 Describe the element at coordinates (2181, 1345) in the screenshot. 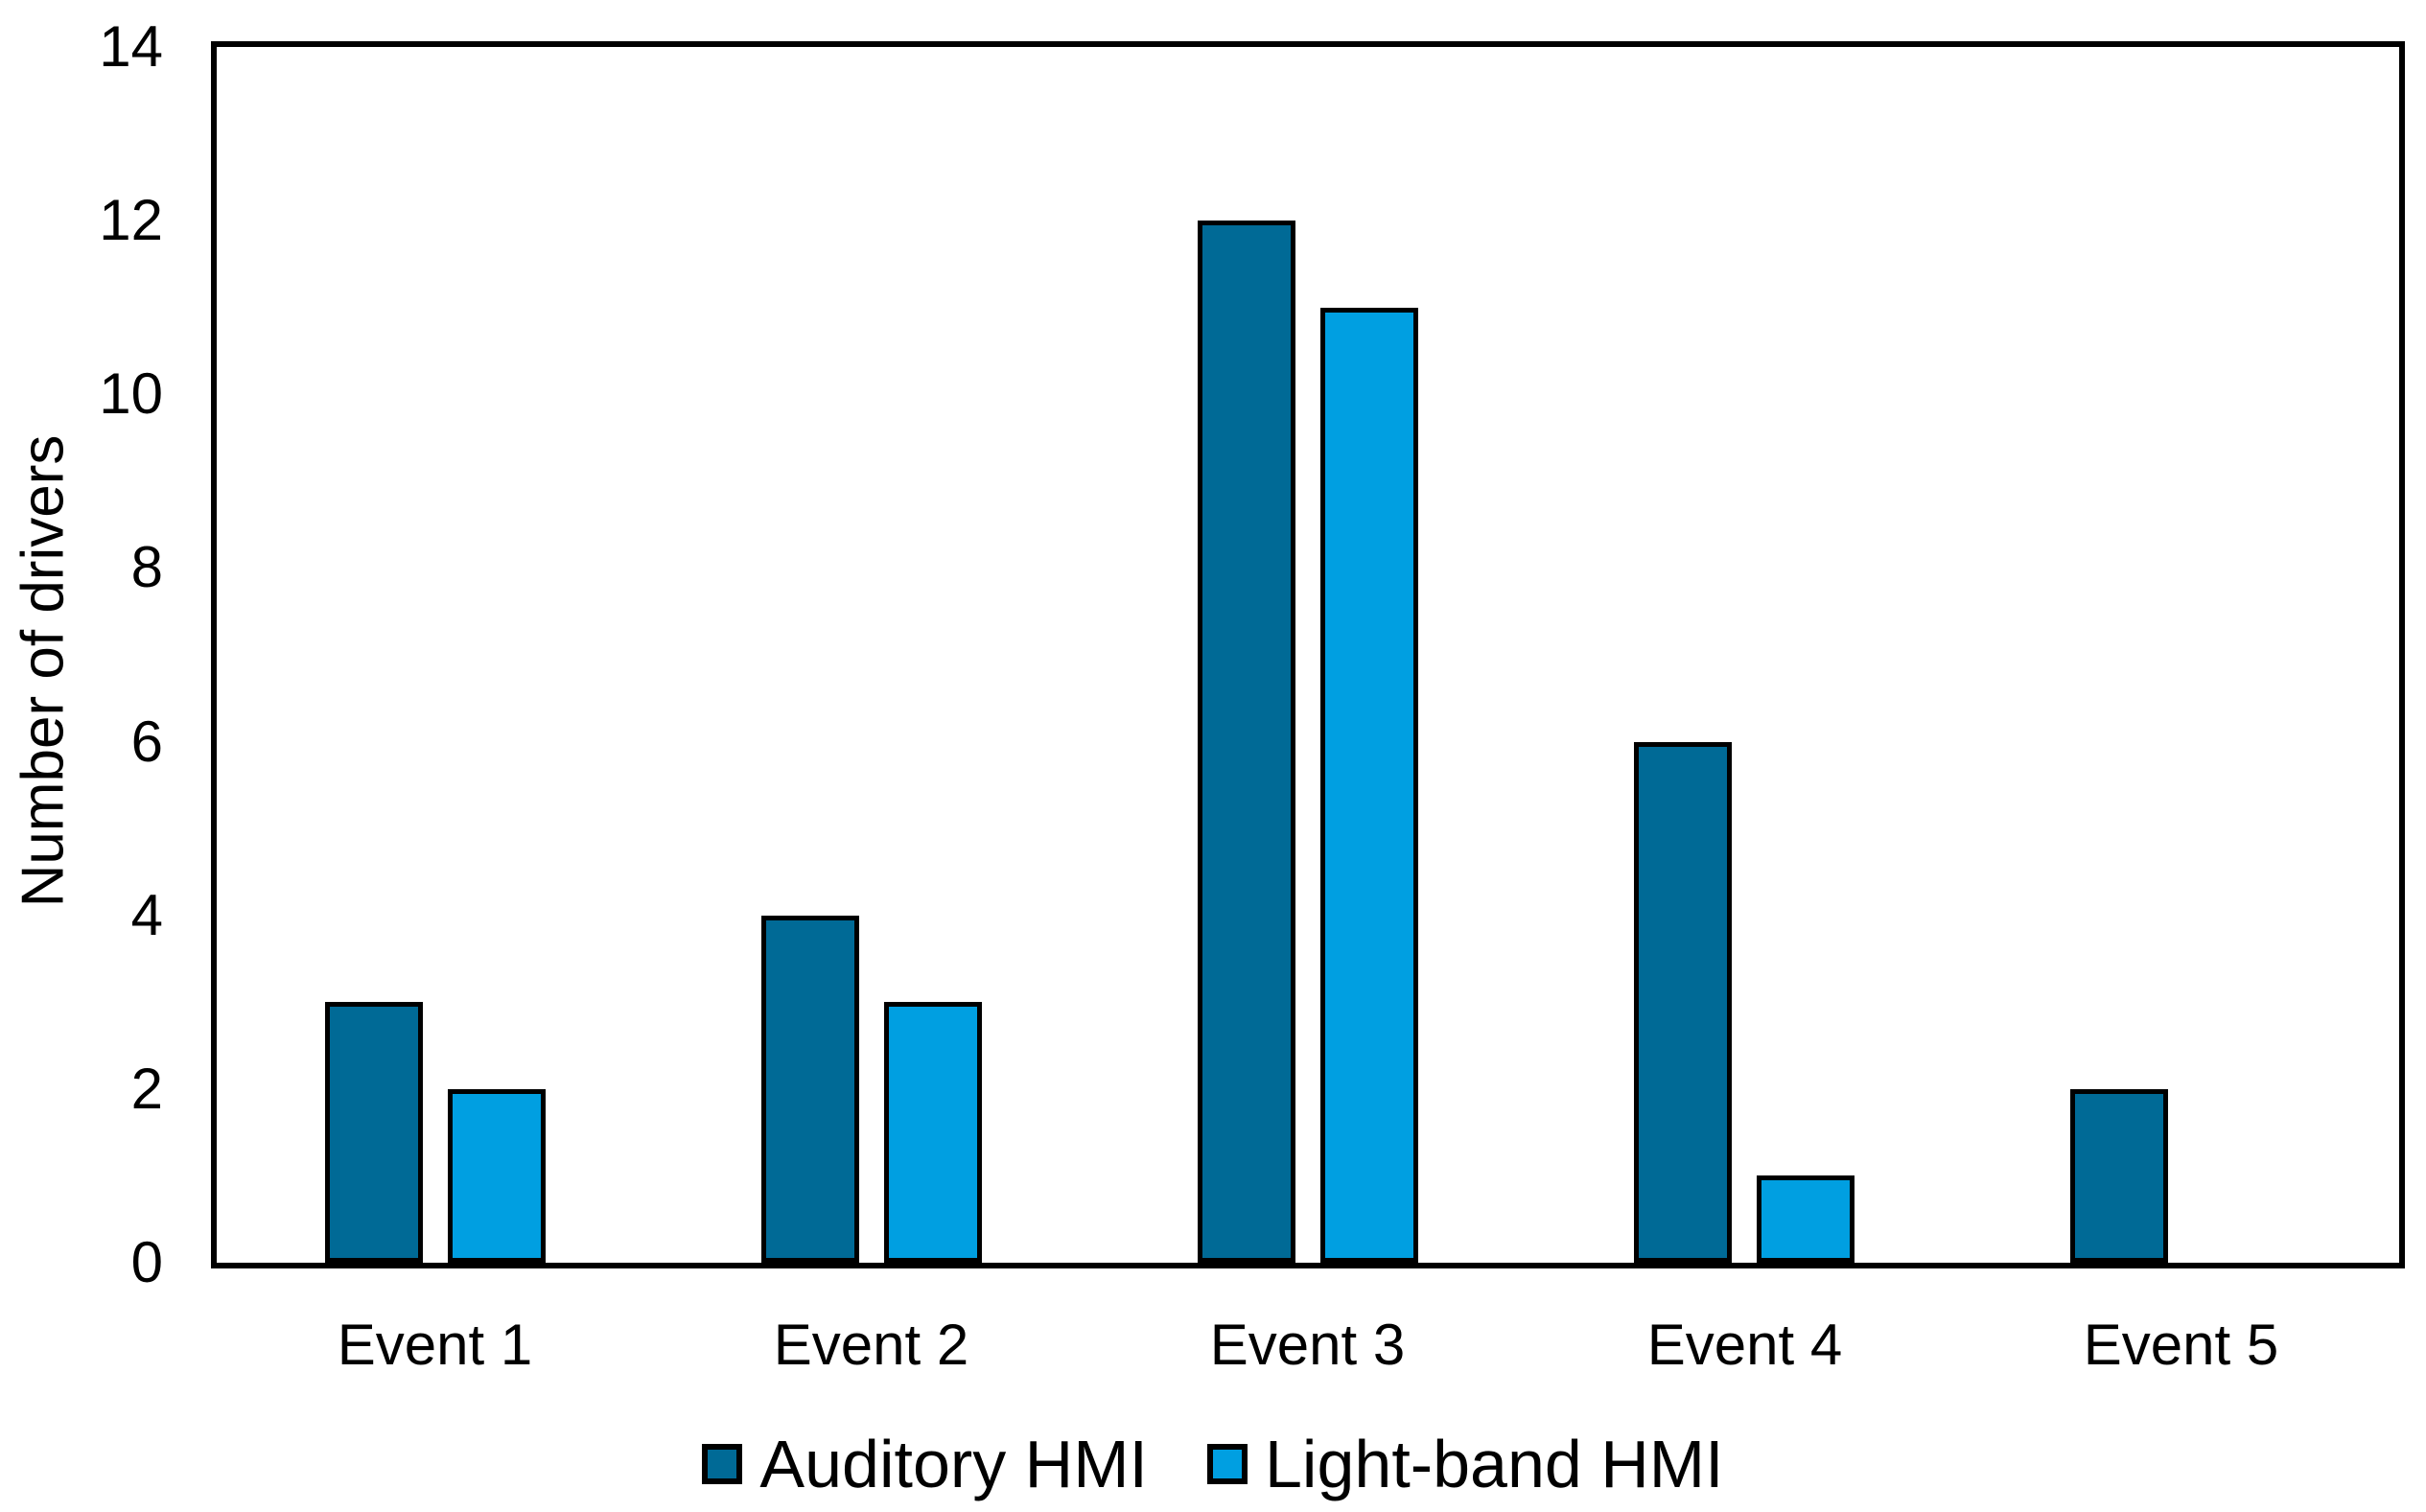

I see `x-category-label: Event 5` at that location.